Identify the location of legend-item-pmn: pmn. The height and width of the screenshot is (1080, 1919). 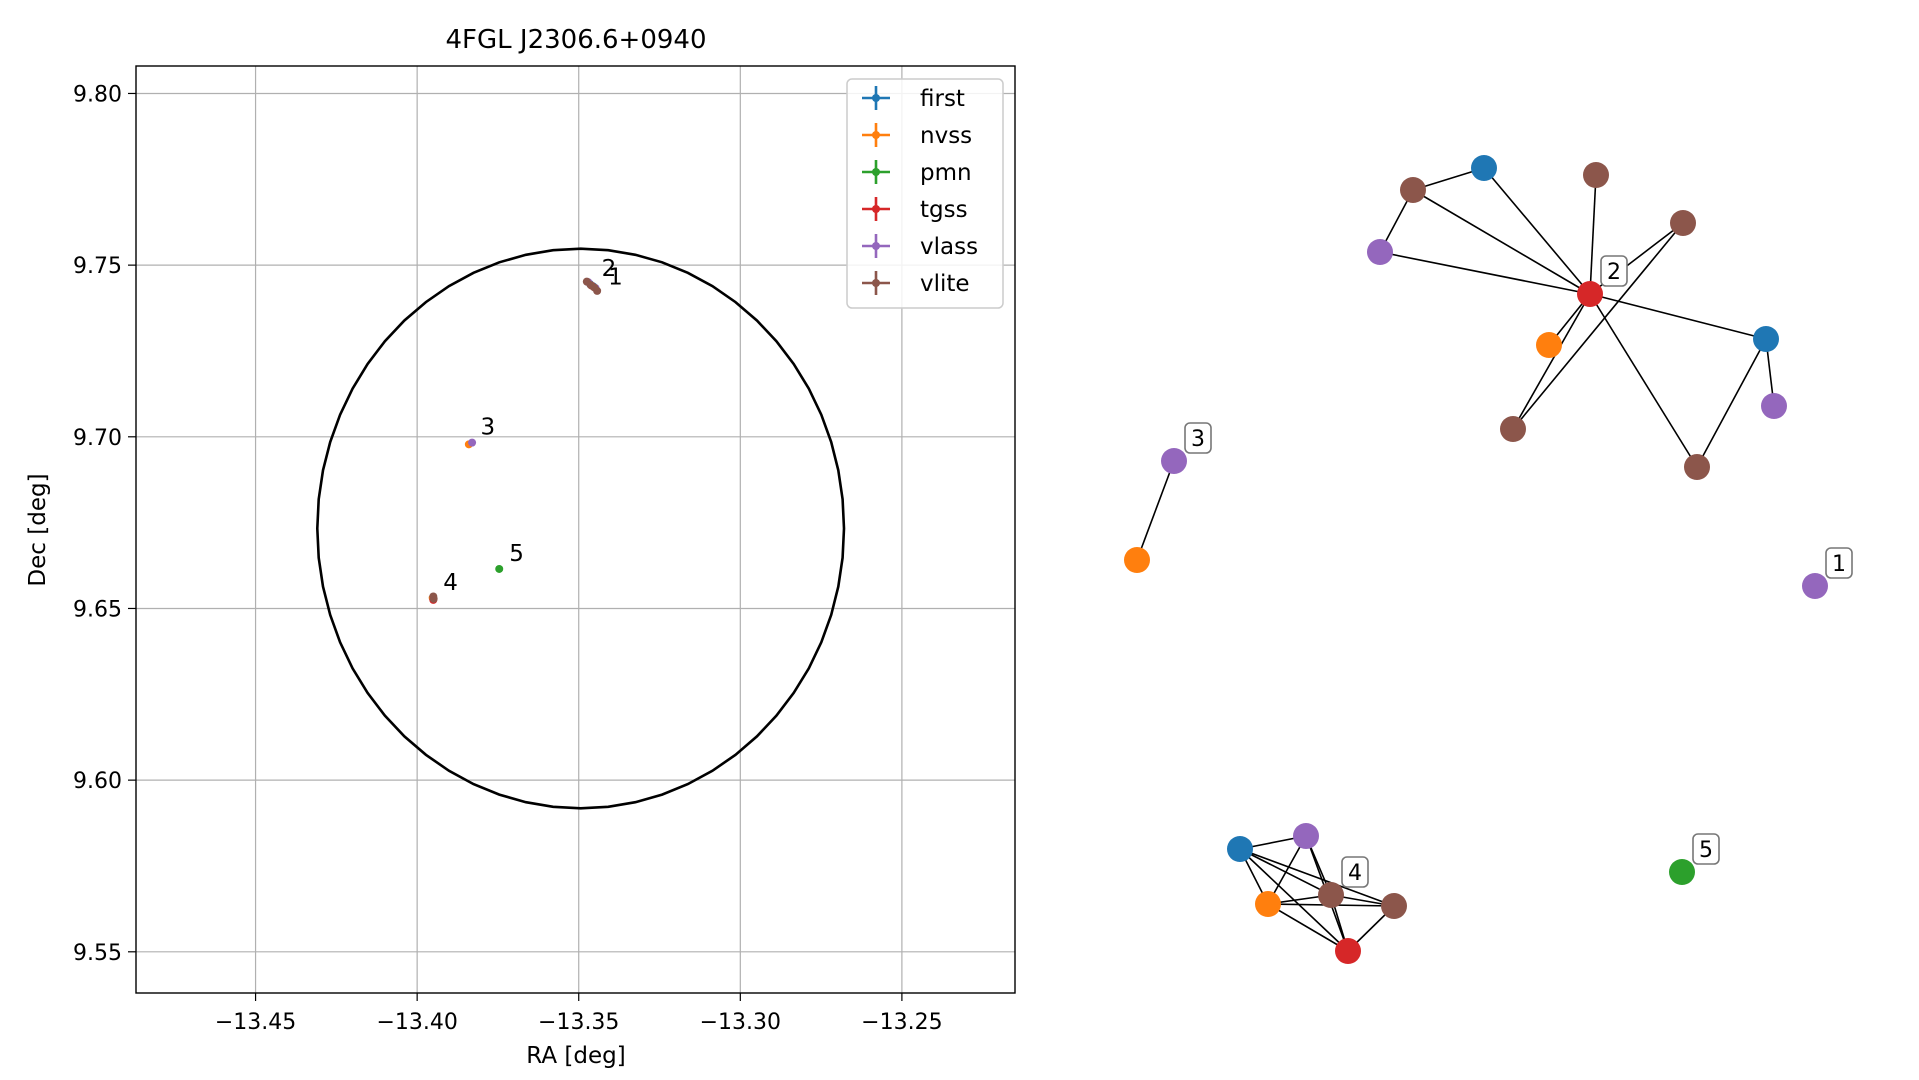
(917, 173).